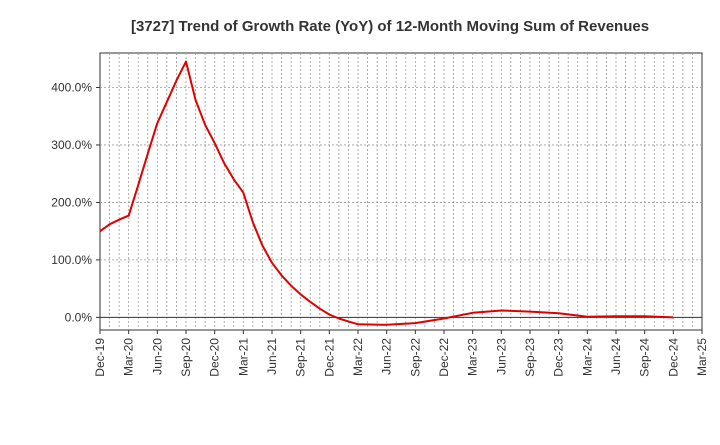  What do you see at coordinates (559, 357) in the screenshot?
I see `x-tick-label: Dec-23` at bounding box center [559, 357].